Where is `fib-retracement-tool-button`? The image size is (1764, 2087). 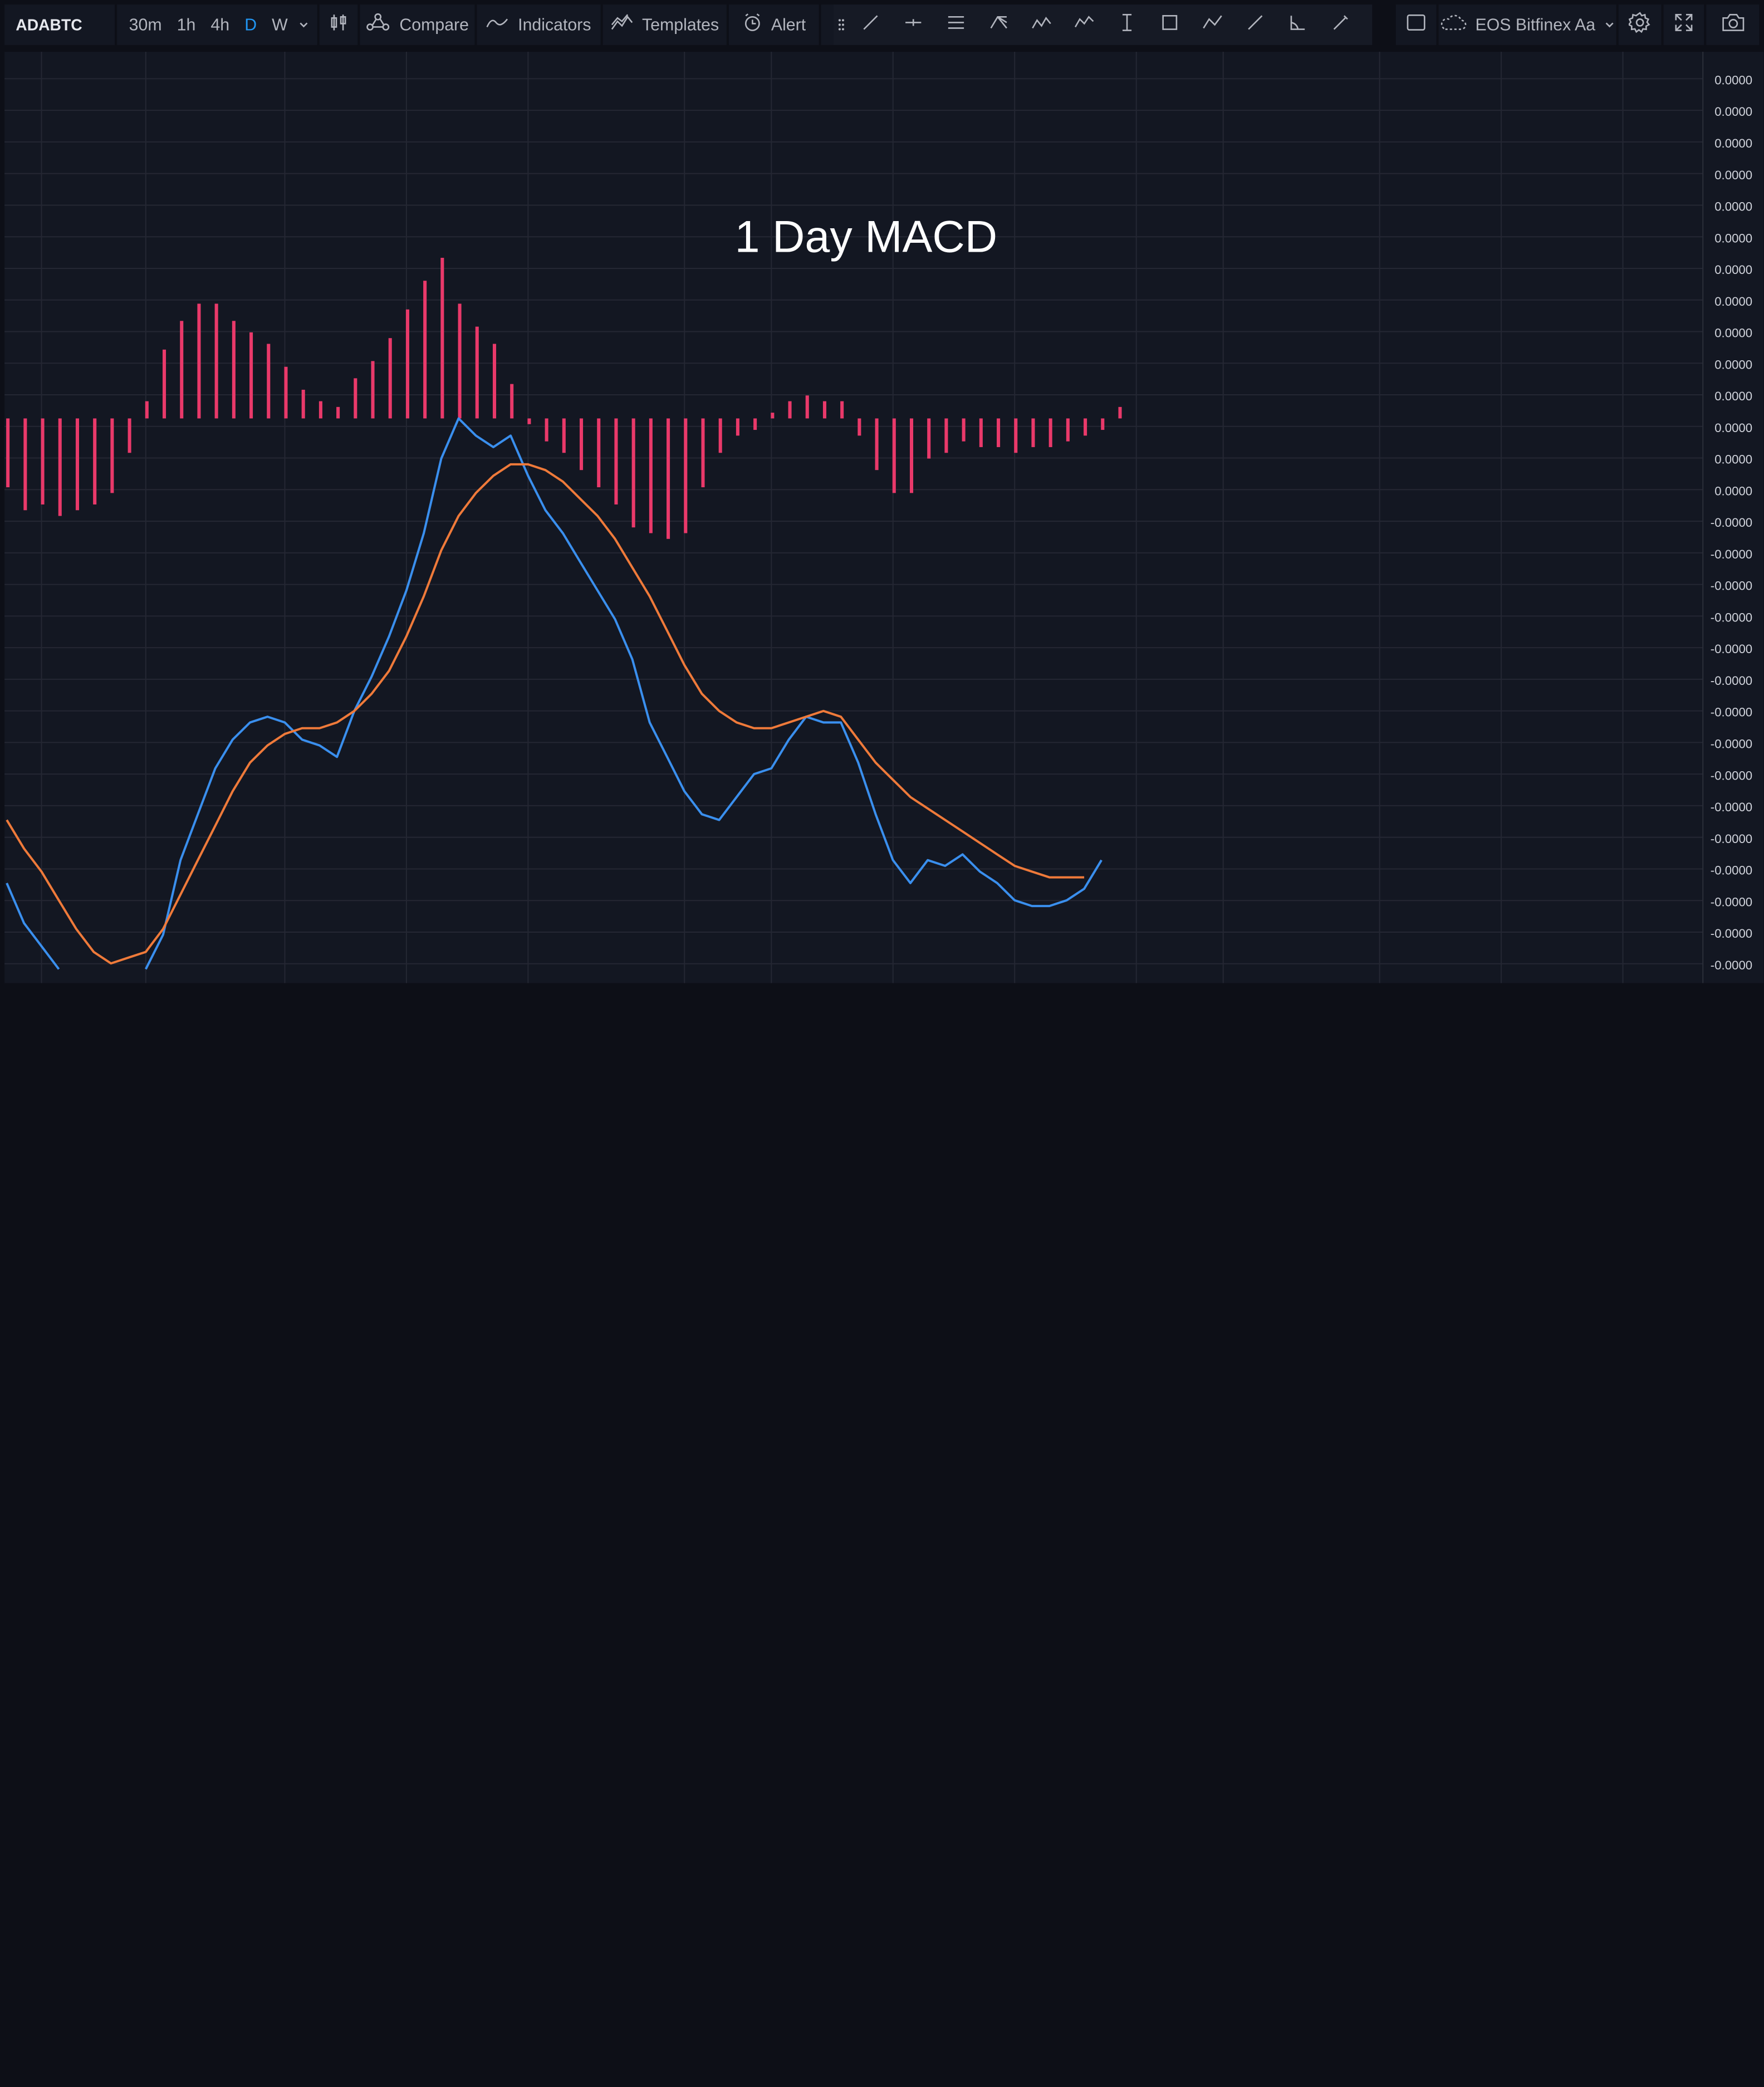 fib-retracement-tool-button is located at coordinates (1255, 24).